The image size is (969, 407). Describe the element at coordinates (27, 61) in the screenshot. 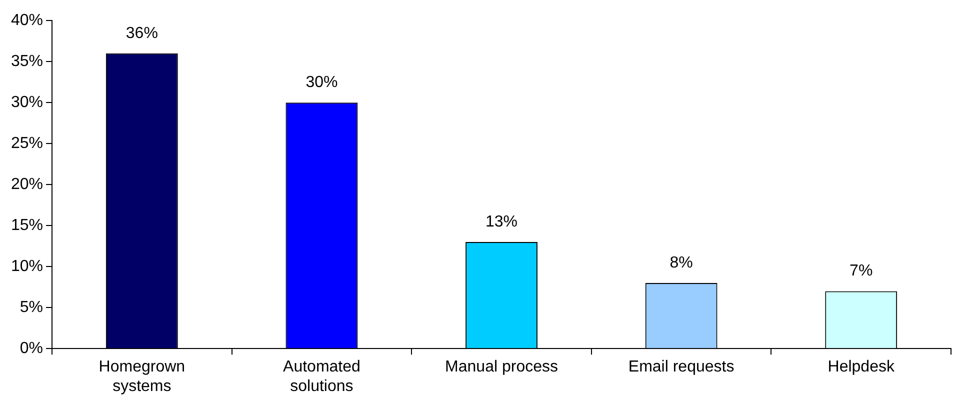

I see `y-tick-label: 35%` at that location.